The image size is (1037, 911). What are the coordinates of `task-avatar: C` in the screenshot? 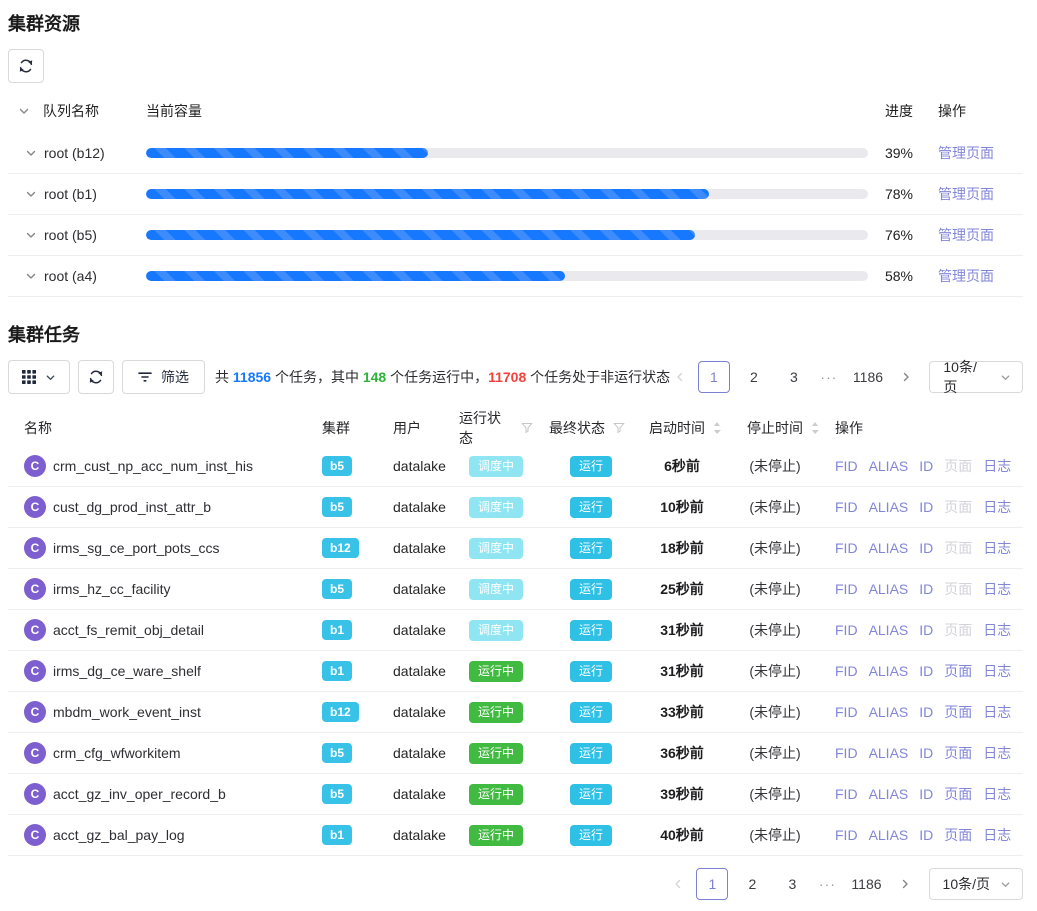 It's located at (35, 794).